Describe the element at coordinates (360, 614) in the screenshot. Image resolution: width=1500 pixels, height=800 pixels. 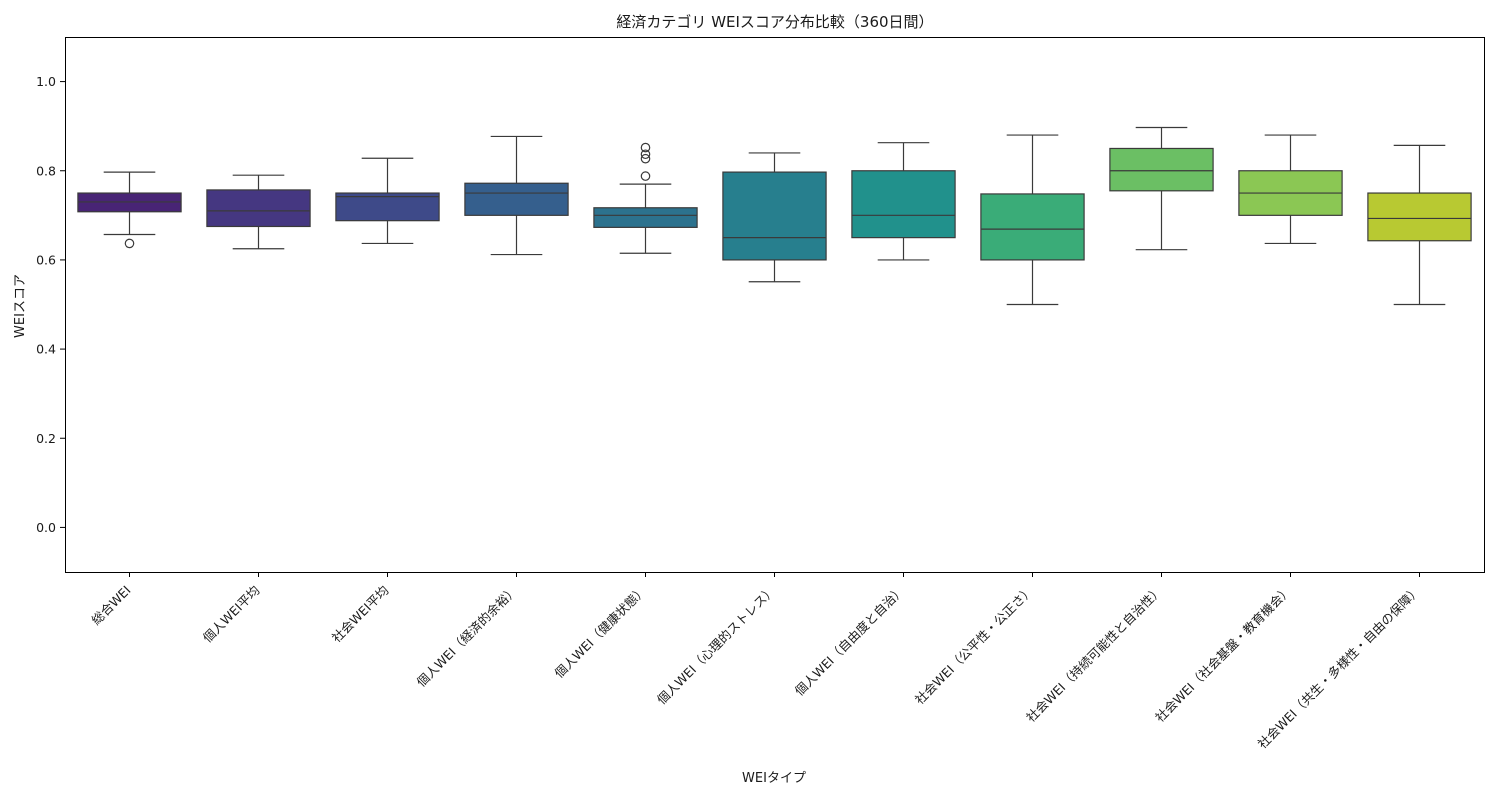
I see `x-tick-label: 社会WEI平均` at that location.